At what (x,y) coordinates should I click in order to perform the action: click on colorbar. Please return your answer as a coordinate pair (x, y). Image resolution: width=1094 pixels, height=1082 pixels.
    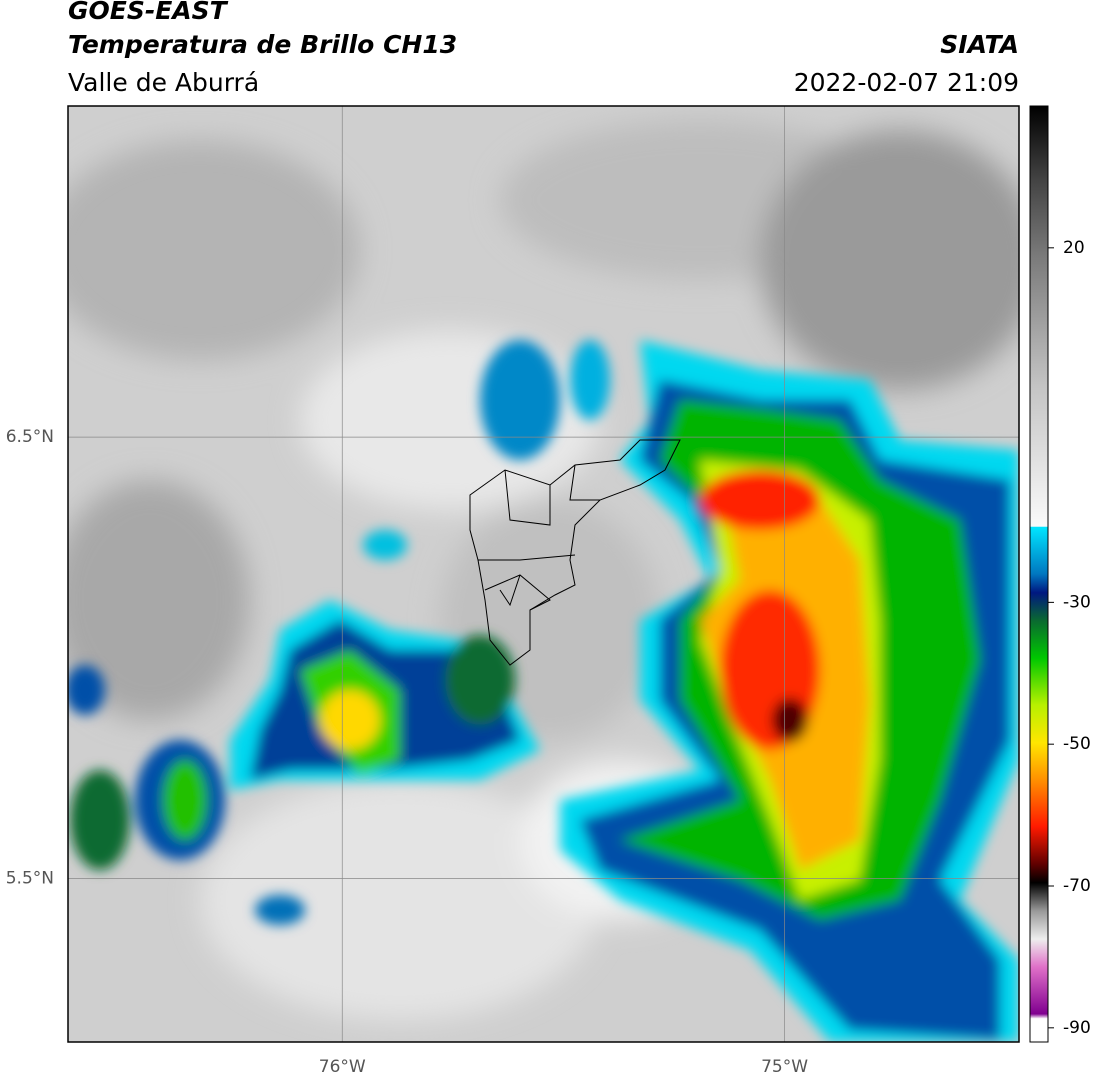
    Looking at the image, I should click on (1039, 574).